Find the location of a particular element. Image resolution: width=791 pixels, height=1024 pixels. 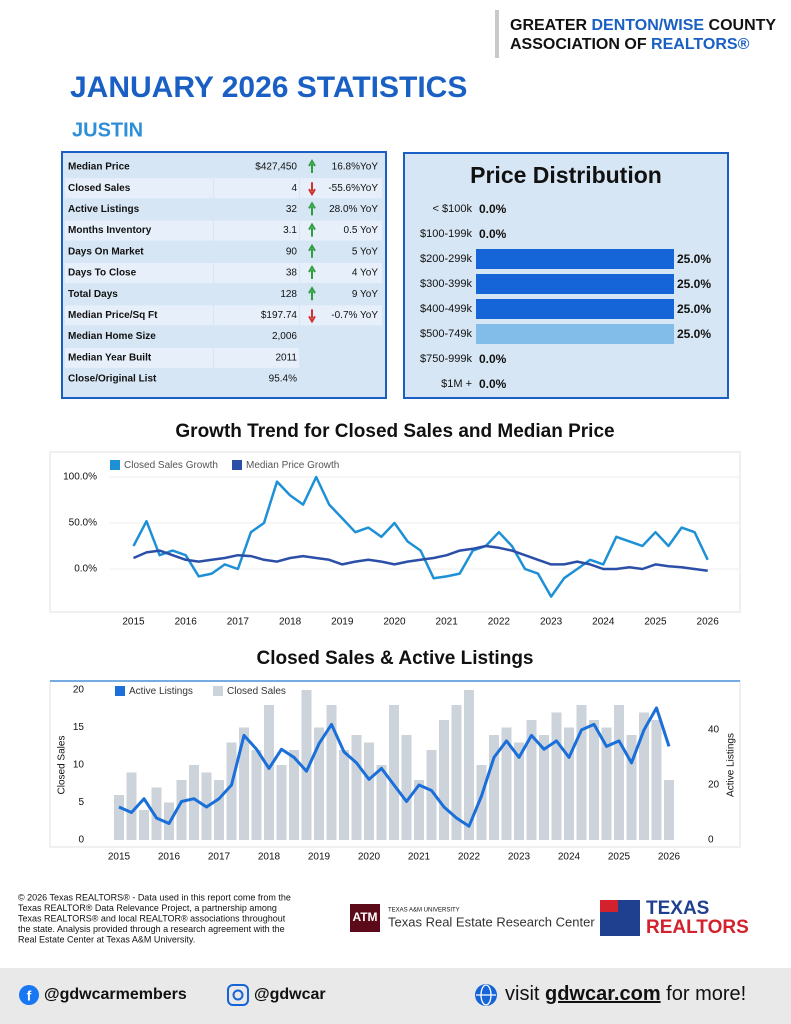

row-label: Active Listings is located at coordinates (104, 209).